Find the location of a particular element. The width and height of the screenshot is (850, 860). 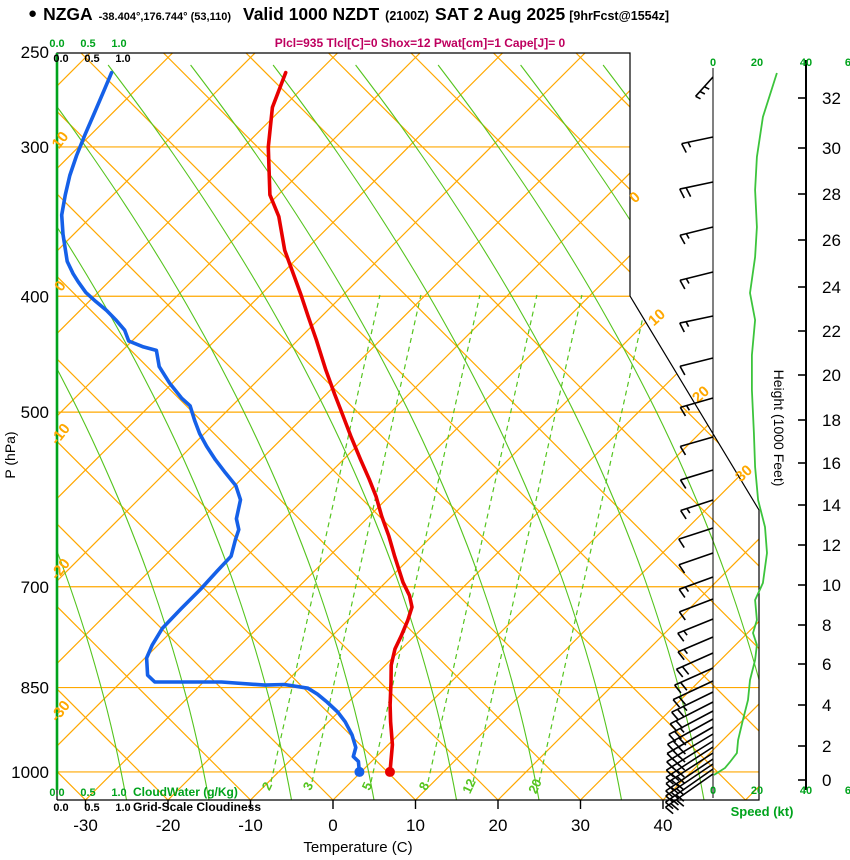

temp-tick-label: 20 is located at coordinates (498, 825).